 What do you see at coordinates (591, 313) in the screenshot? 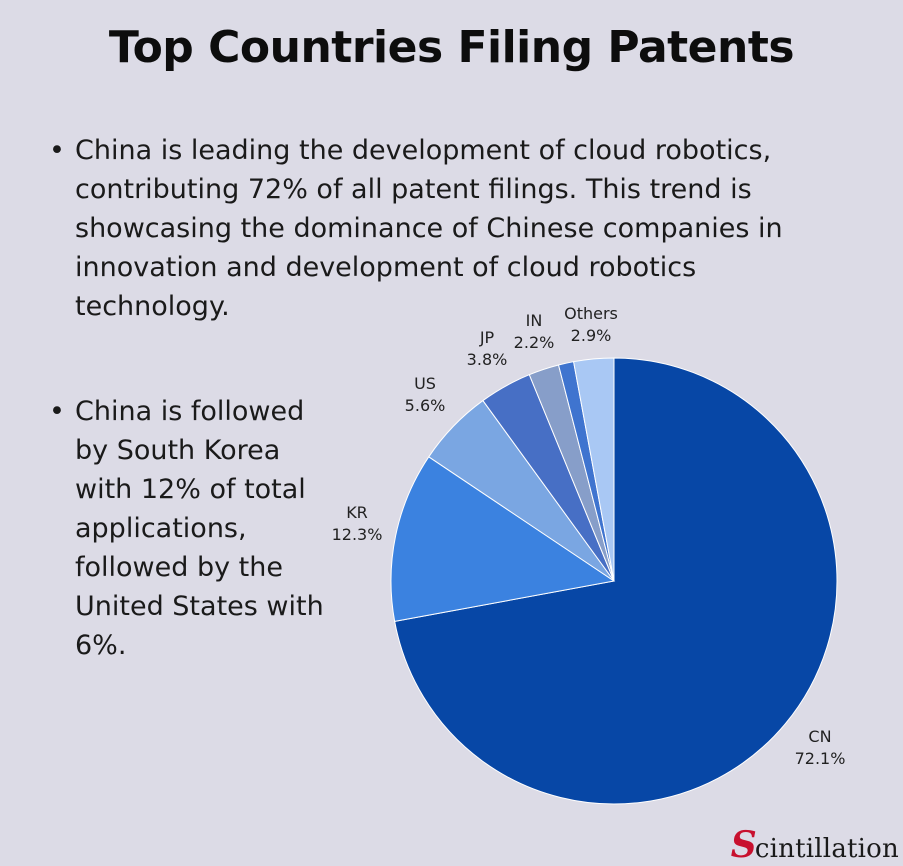
I see `slice-label-others: Others` at bounding box center [591, 313].